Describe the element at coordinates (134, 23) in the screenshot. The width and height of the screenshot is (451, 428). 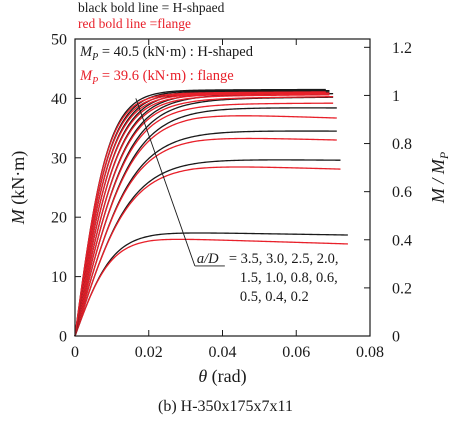
I see `header-note: red bold line =flange` at that location.